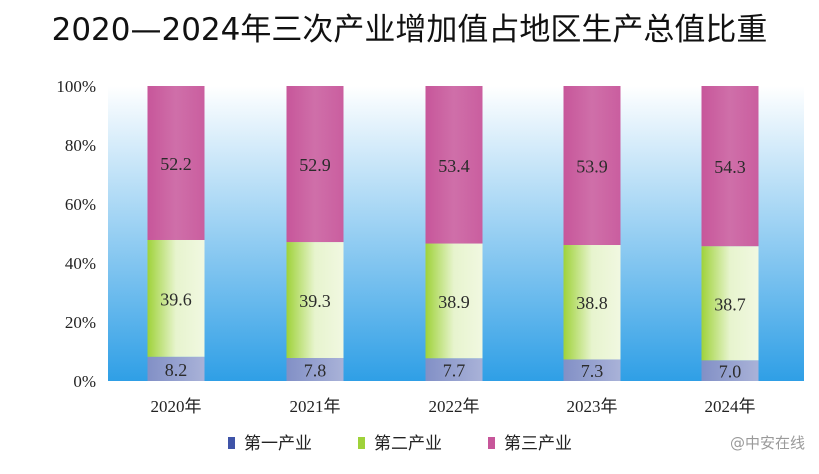 The height and width of the screenshot is (474, 819). I want to click on watermark: @中安在线, so click(767, 443).